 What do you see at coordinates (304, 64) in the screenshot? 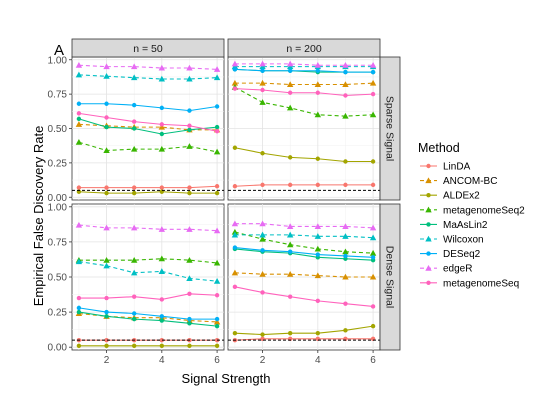
I see `series-edger` at bounding box center [304, 64].